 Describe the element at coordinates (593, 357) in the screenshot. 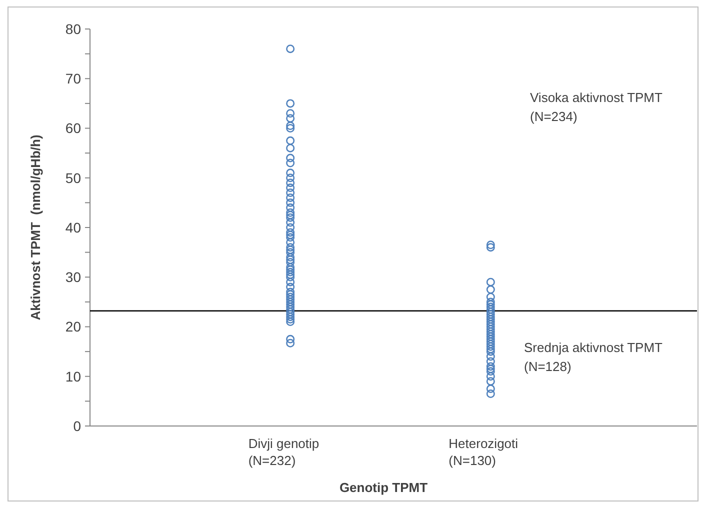

I see `annotation: Srednja aktivnost TPMT (N=128)` at that location.